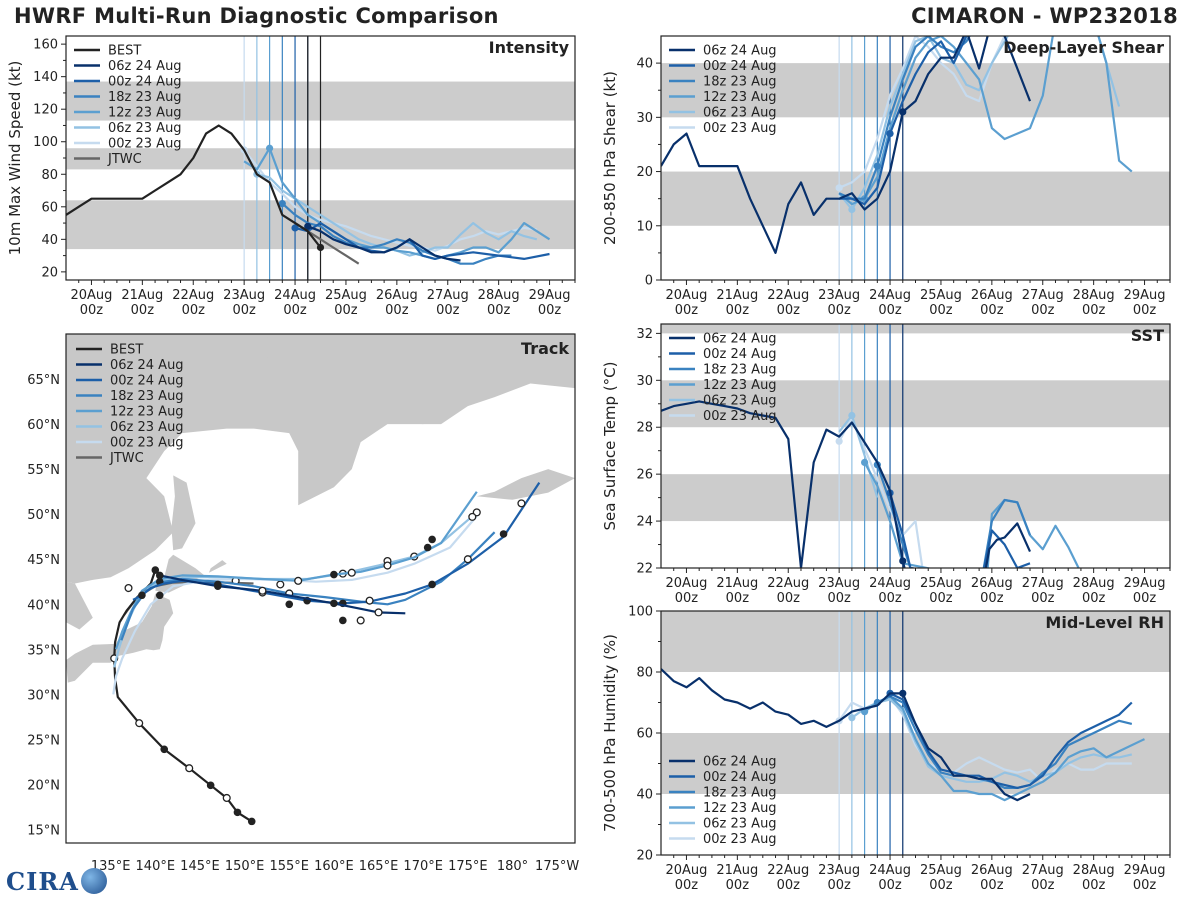  I want to click on xtick-sub-sst-1: 00z, so click(738, 598).